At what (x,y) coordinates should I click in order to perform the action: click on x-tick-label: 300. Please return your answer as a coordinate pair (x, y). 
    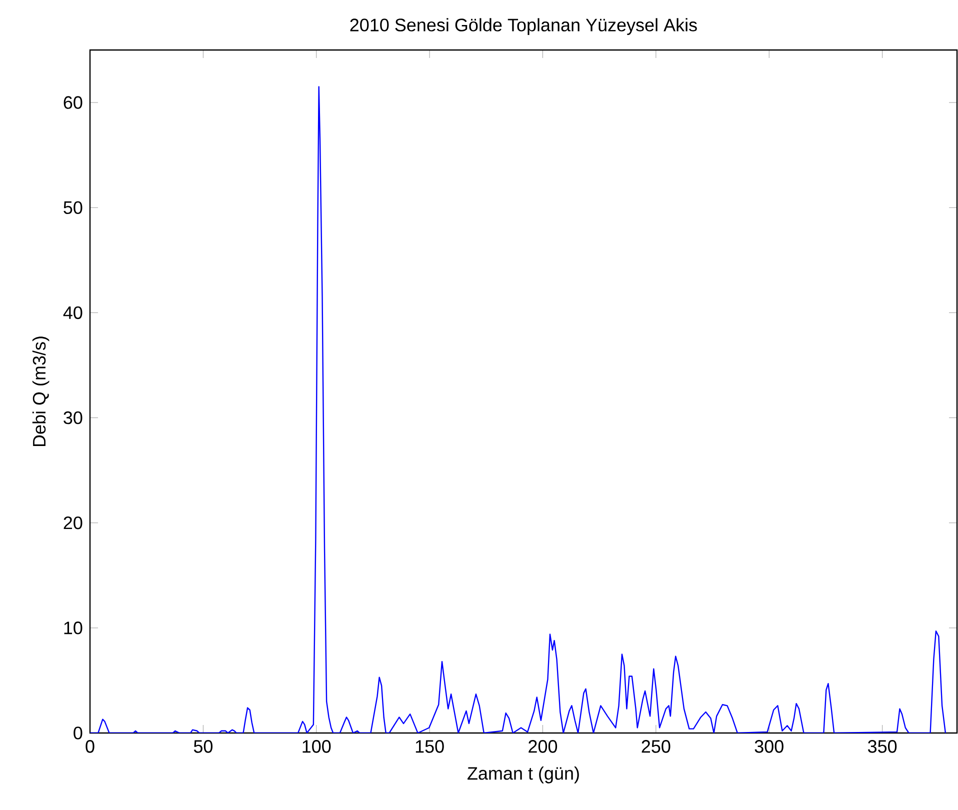
    Looking at the image, I should click on (769, 746).